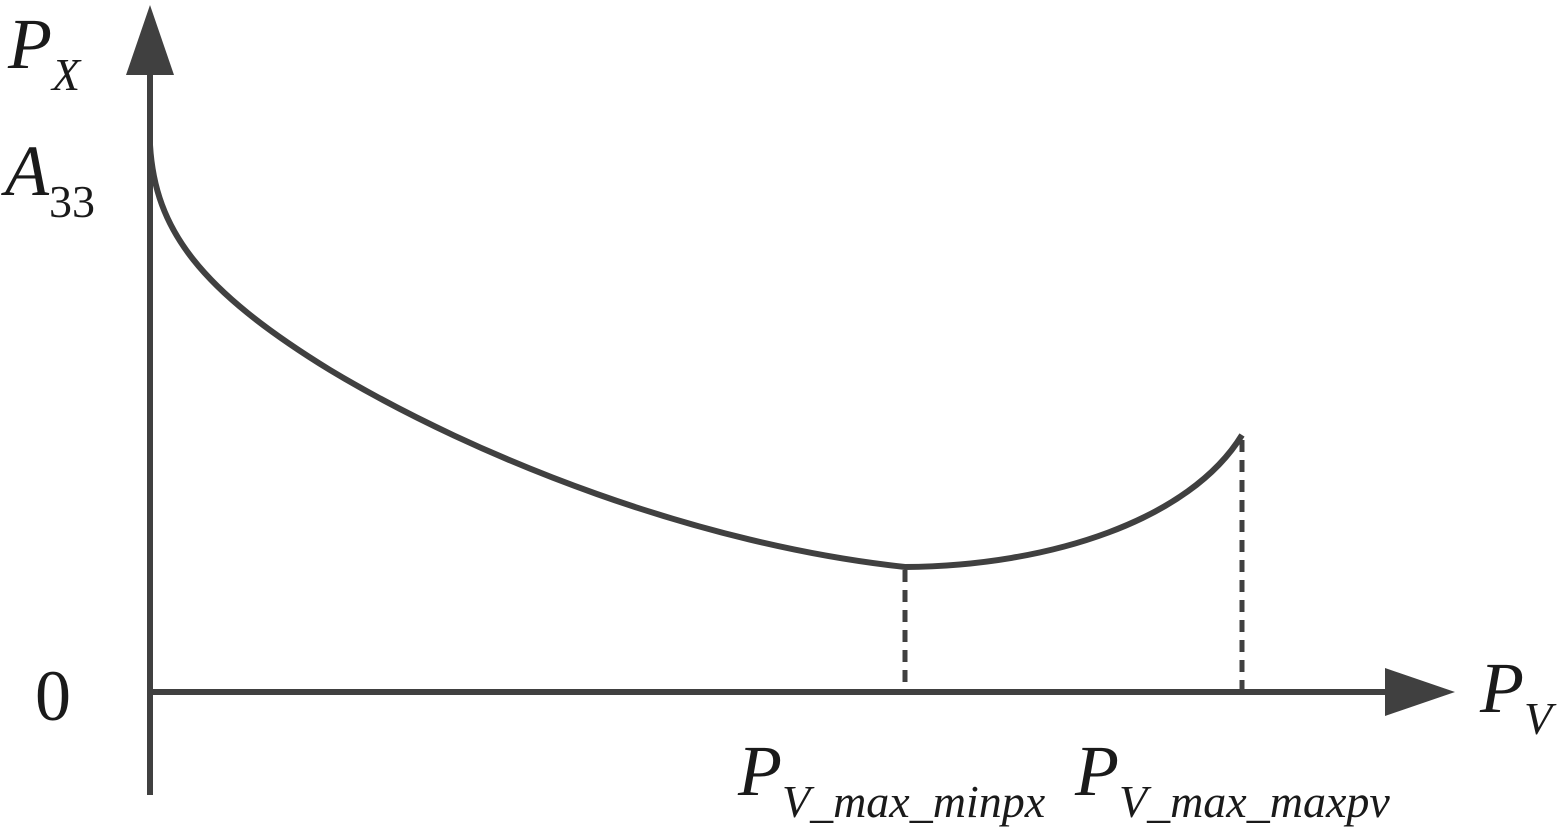  I want to click on x-mark-label: PV_max_maxpv, so click(1232, 779).